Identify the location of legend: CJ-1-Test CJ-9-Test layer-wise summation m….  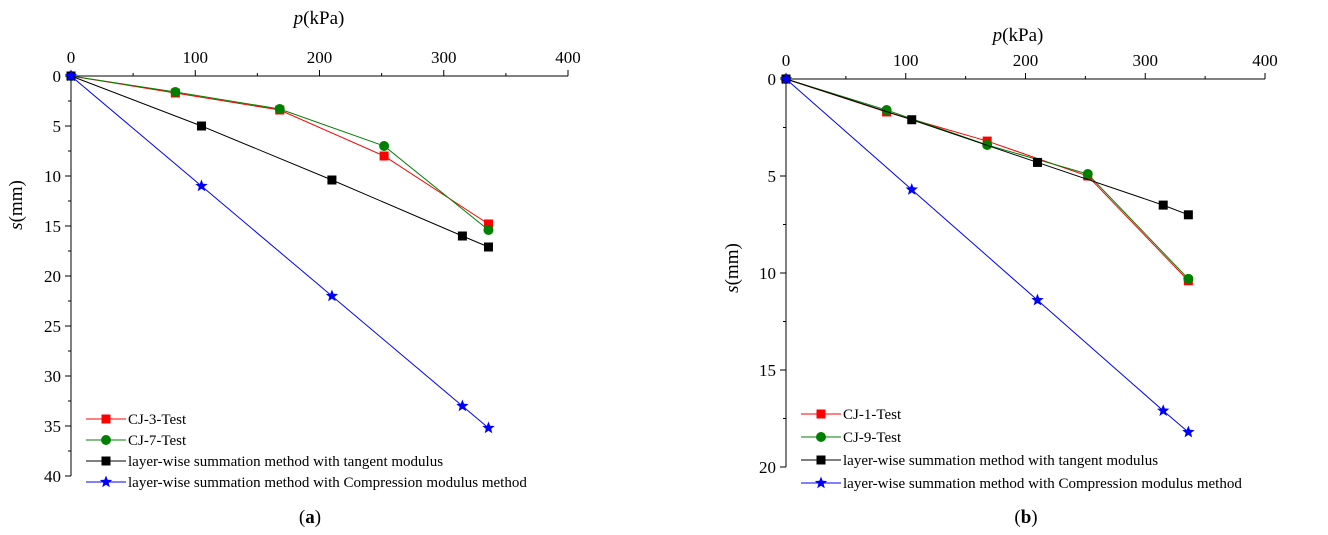
(1021, 449).